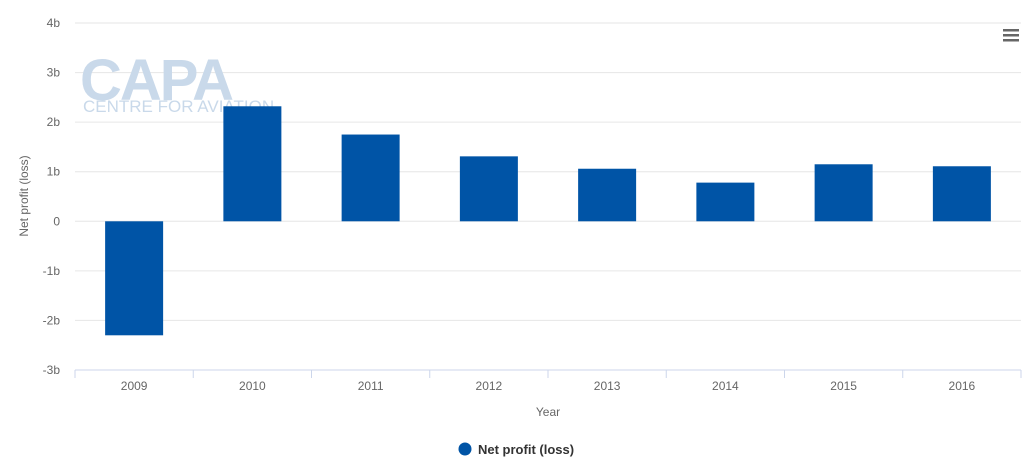 The height and width of the screenshot is (476, 1031). What do you see at coordinates (54, 23) in the screenshot?
I see `y-tick-label: 4b` at bounding box center [54, 23].